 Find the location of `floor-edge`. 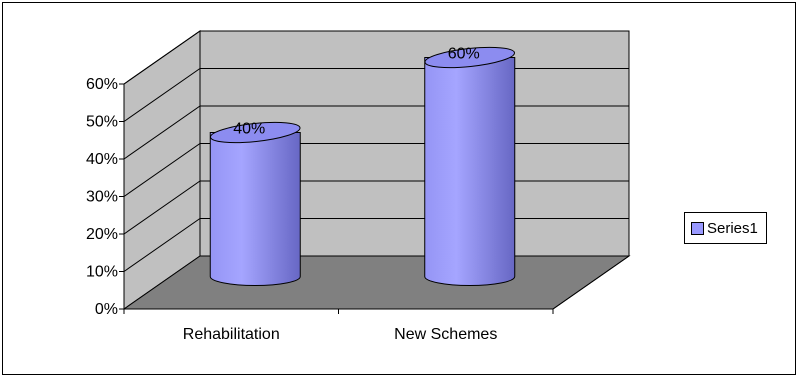

floor-edge is located at coordinates (591, 282).